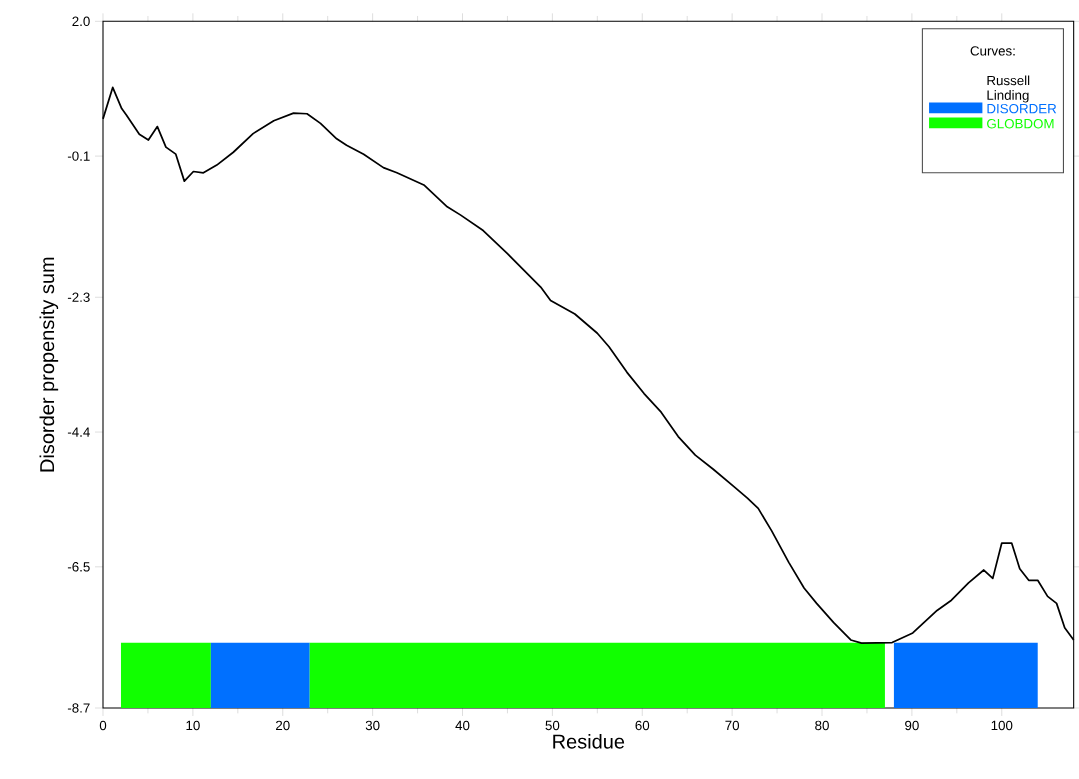 Image resolution: width=1079 pixels, height=779 pixels. What do you see at coordinates (78, 567) in the screenshot?
I see `y-tick-label: -6.5` at bounding box center [78, 567].